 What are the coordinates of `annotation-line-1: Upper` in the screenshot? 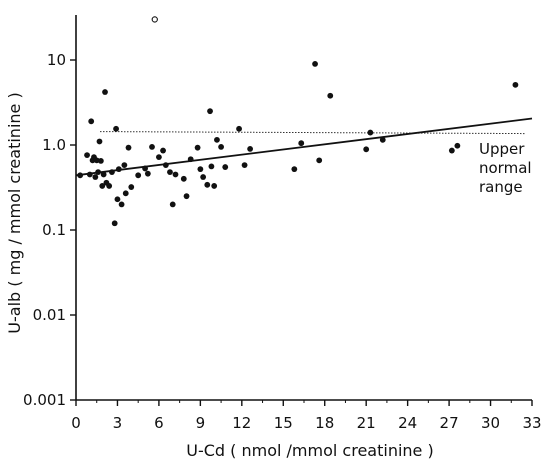 It's located at (502, 149).